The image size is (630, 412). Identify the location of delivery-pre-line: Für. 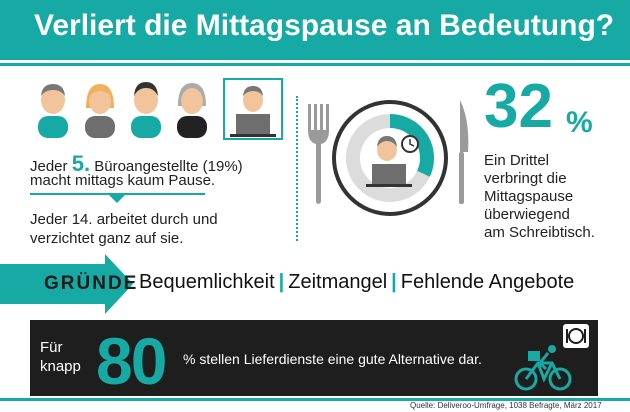
(51, 347).